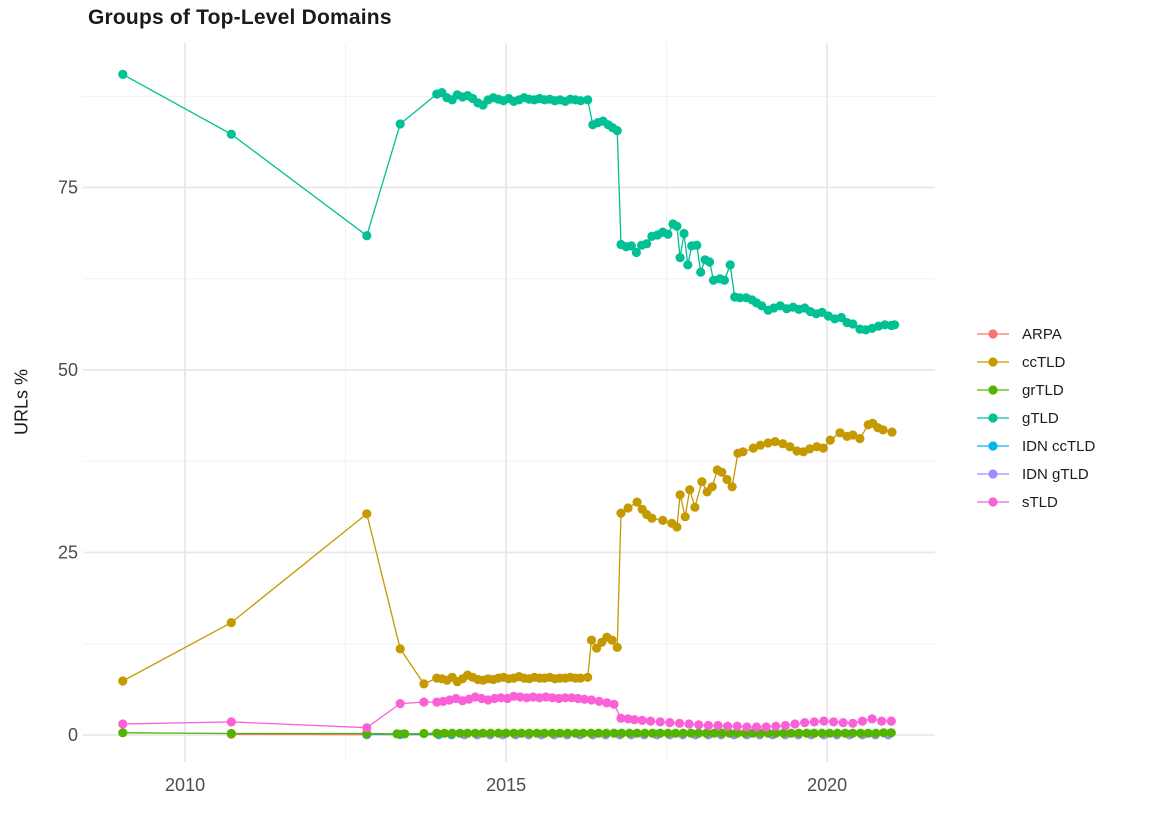 The width and height of the screenshot is (1164, 827). What do you see at coordinates (1059, 446) in the screenshot?
I see `legend-label: IDN ccTLD` at bounding box center [1059, 446].